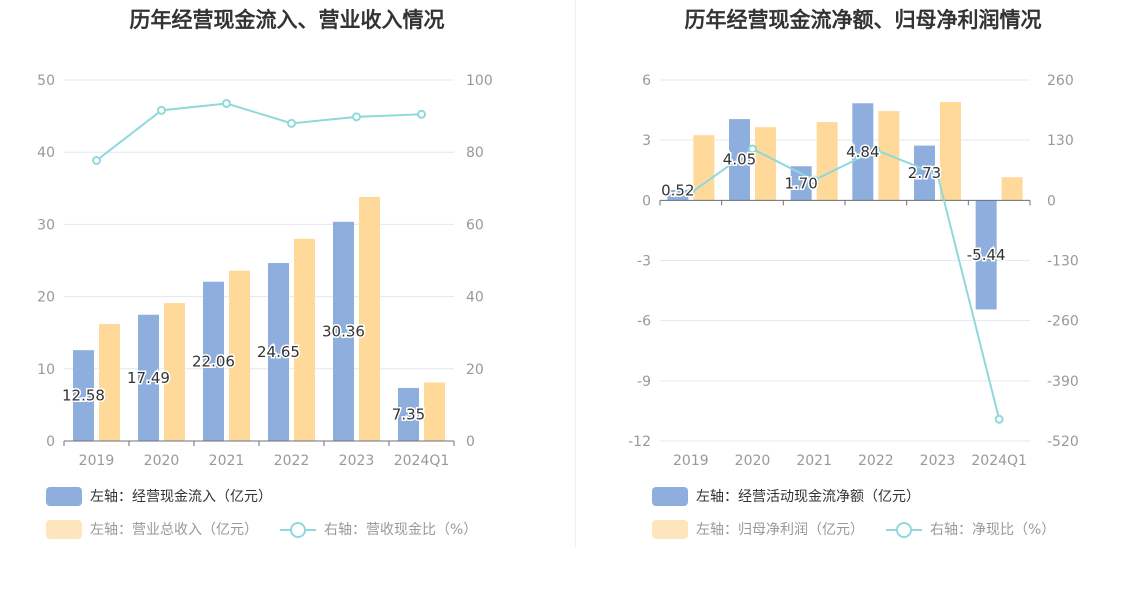 This screenshot has height=589, width=1148. I want to click on legend-label: 左轴：经营活动现金流净额（亿元）, so click(808, 497).